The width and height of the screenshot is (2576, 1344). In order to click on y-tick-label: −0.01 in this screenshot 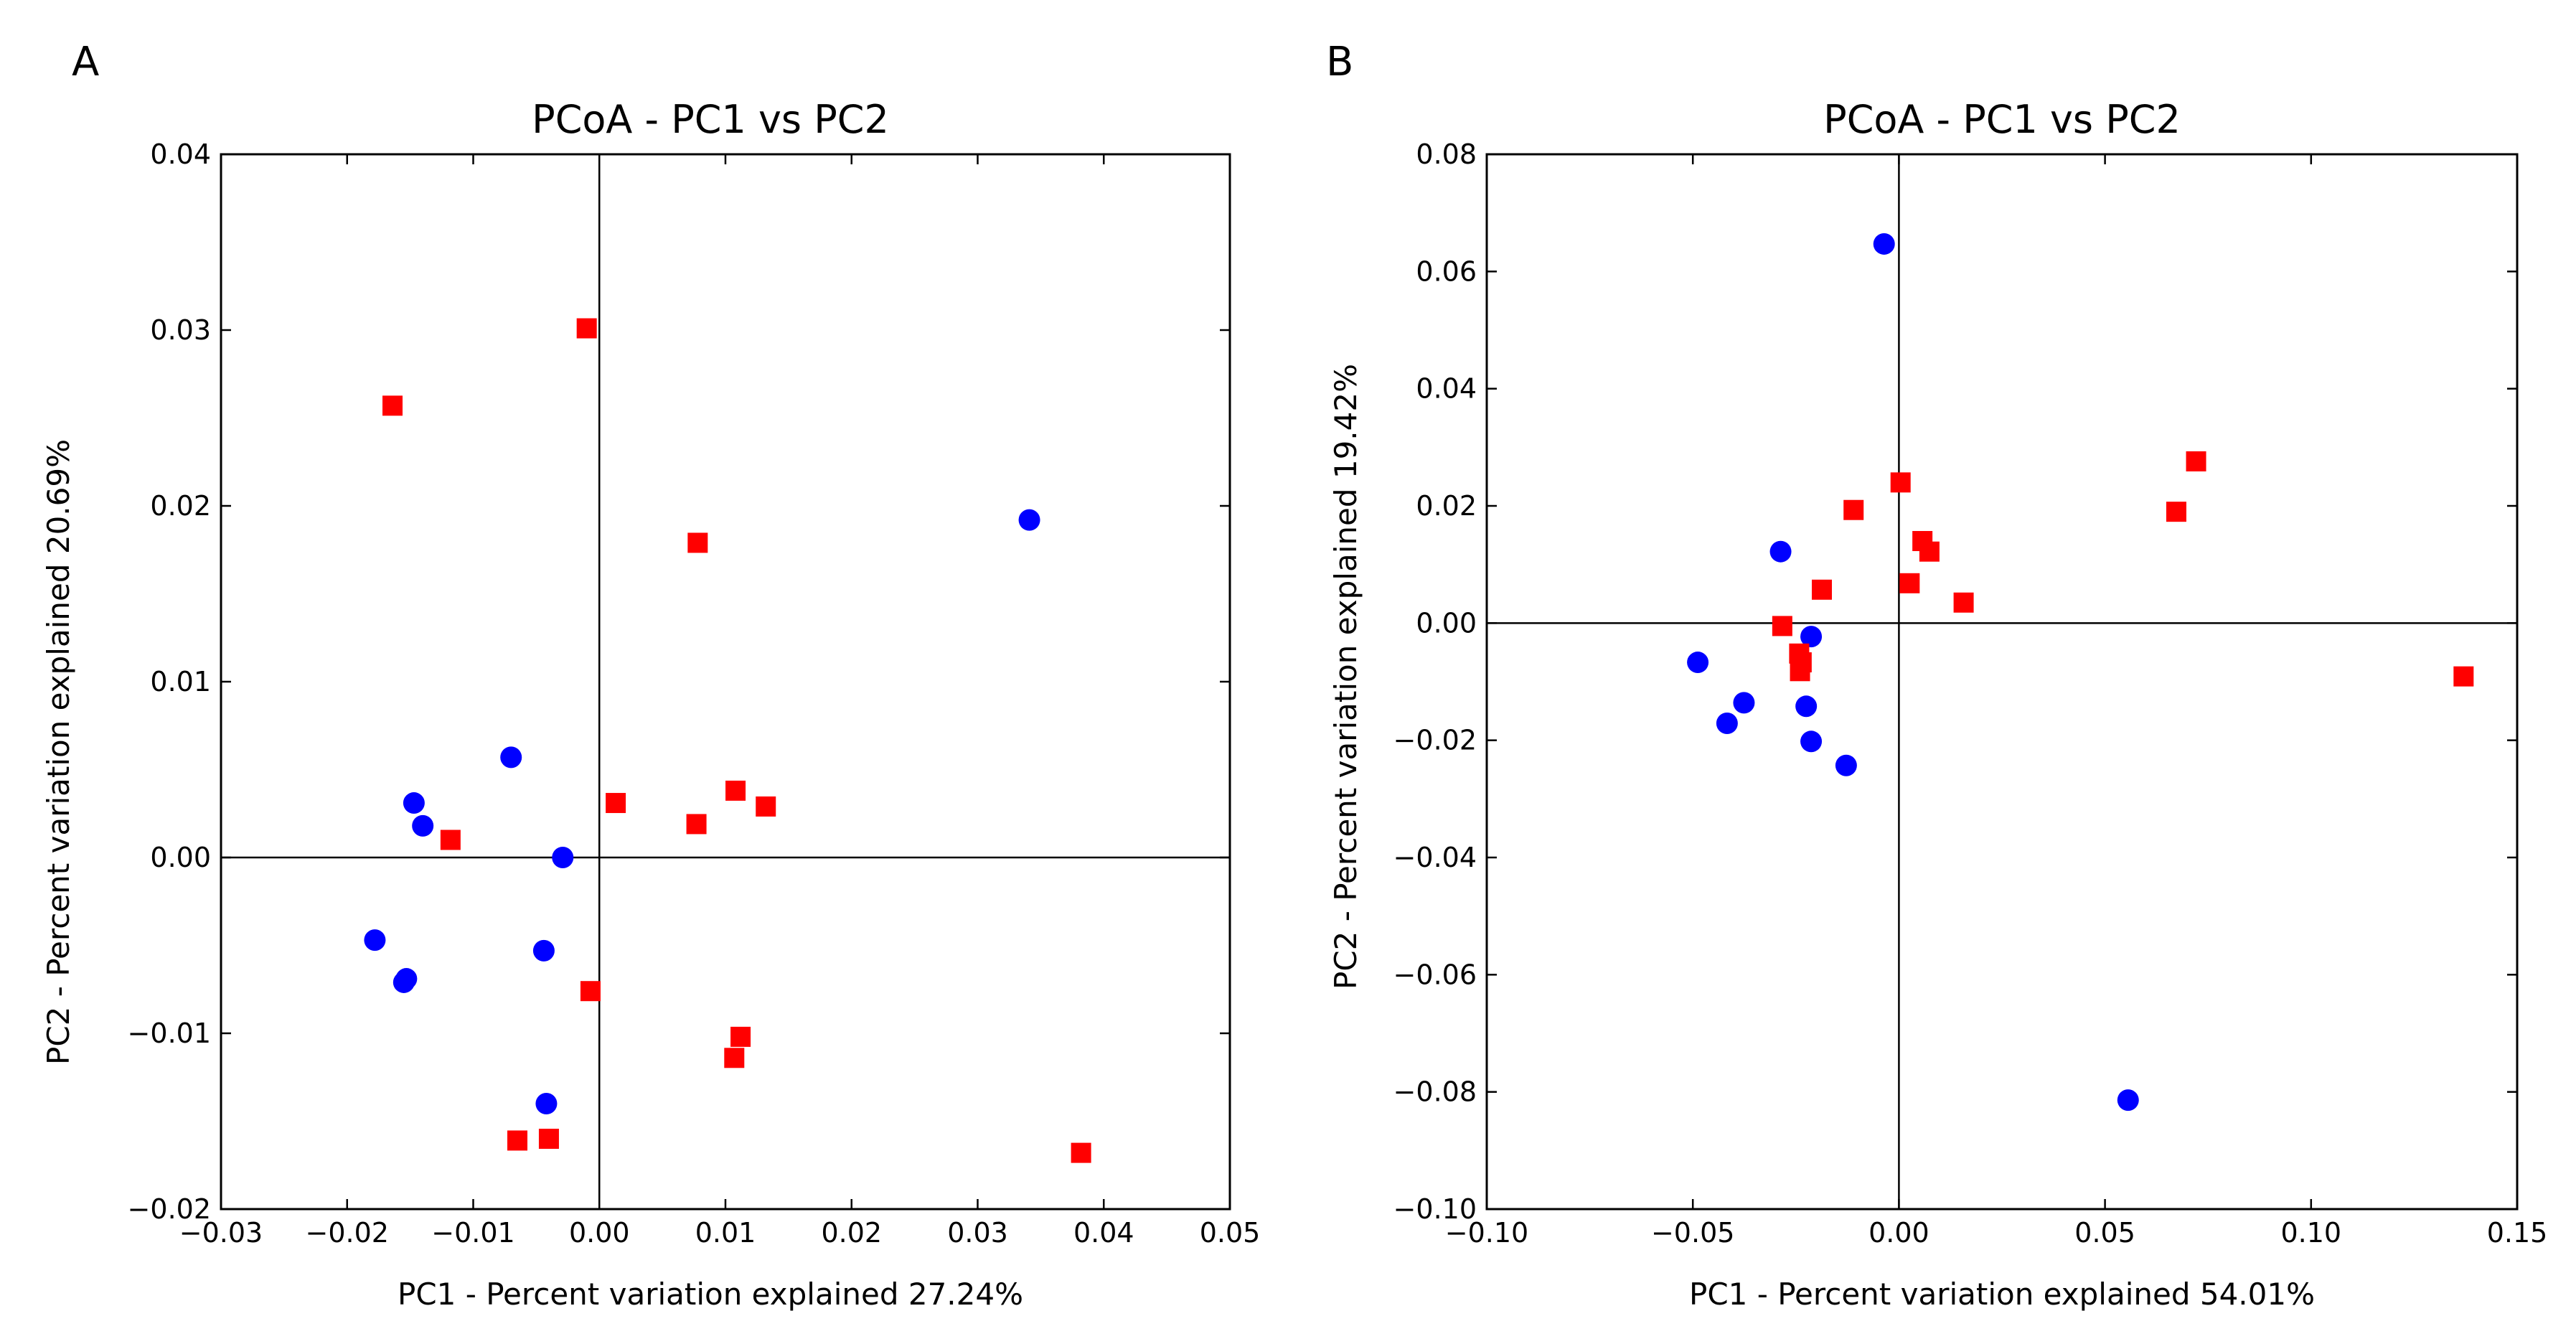, I will do `click(169, 1033)`.